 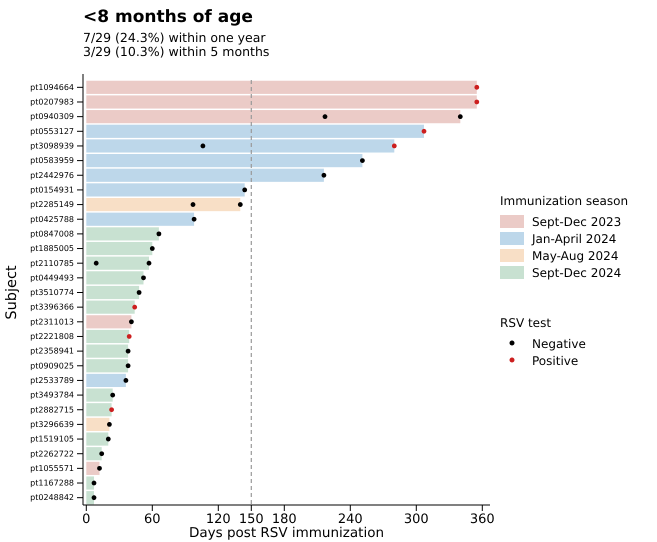 I want to click on y-tick-label: pt0553127, so click(x=52, y=131).